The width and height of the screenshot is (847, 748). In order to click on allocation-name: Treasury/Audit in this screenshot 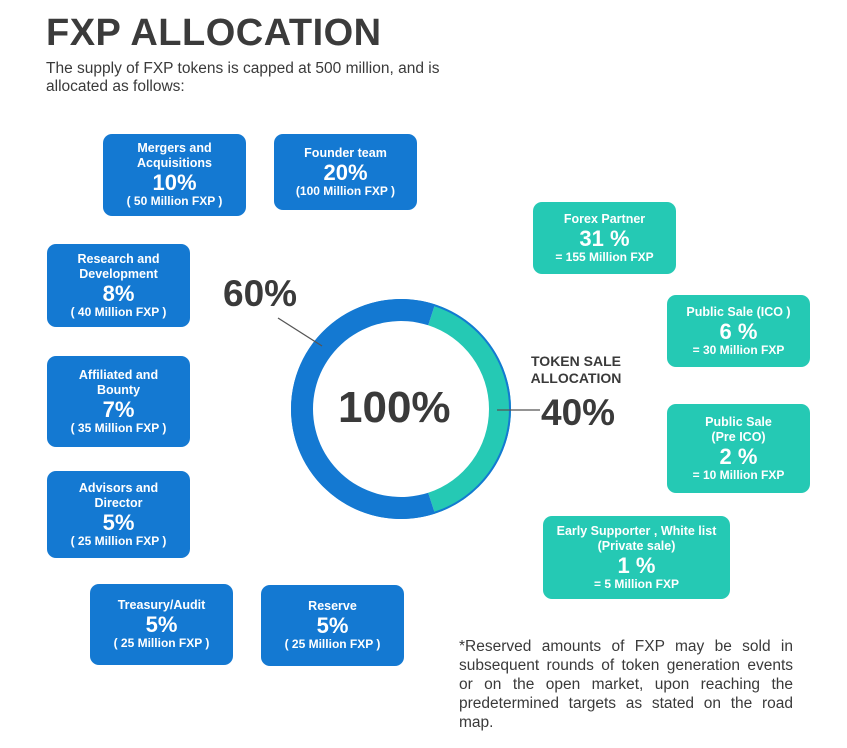, I will do `click(161, 605)`.